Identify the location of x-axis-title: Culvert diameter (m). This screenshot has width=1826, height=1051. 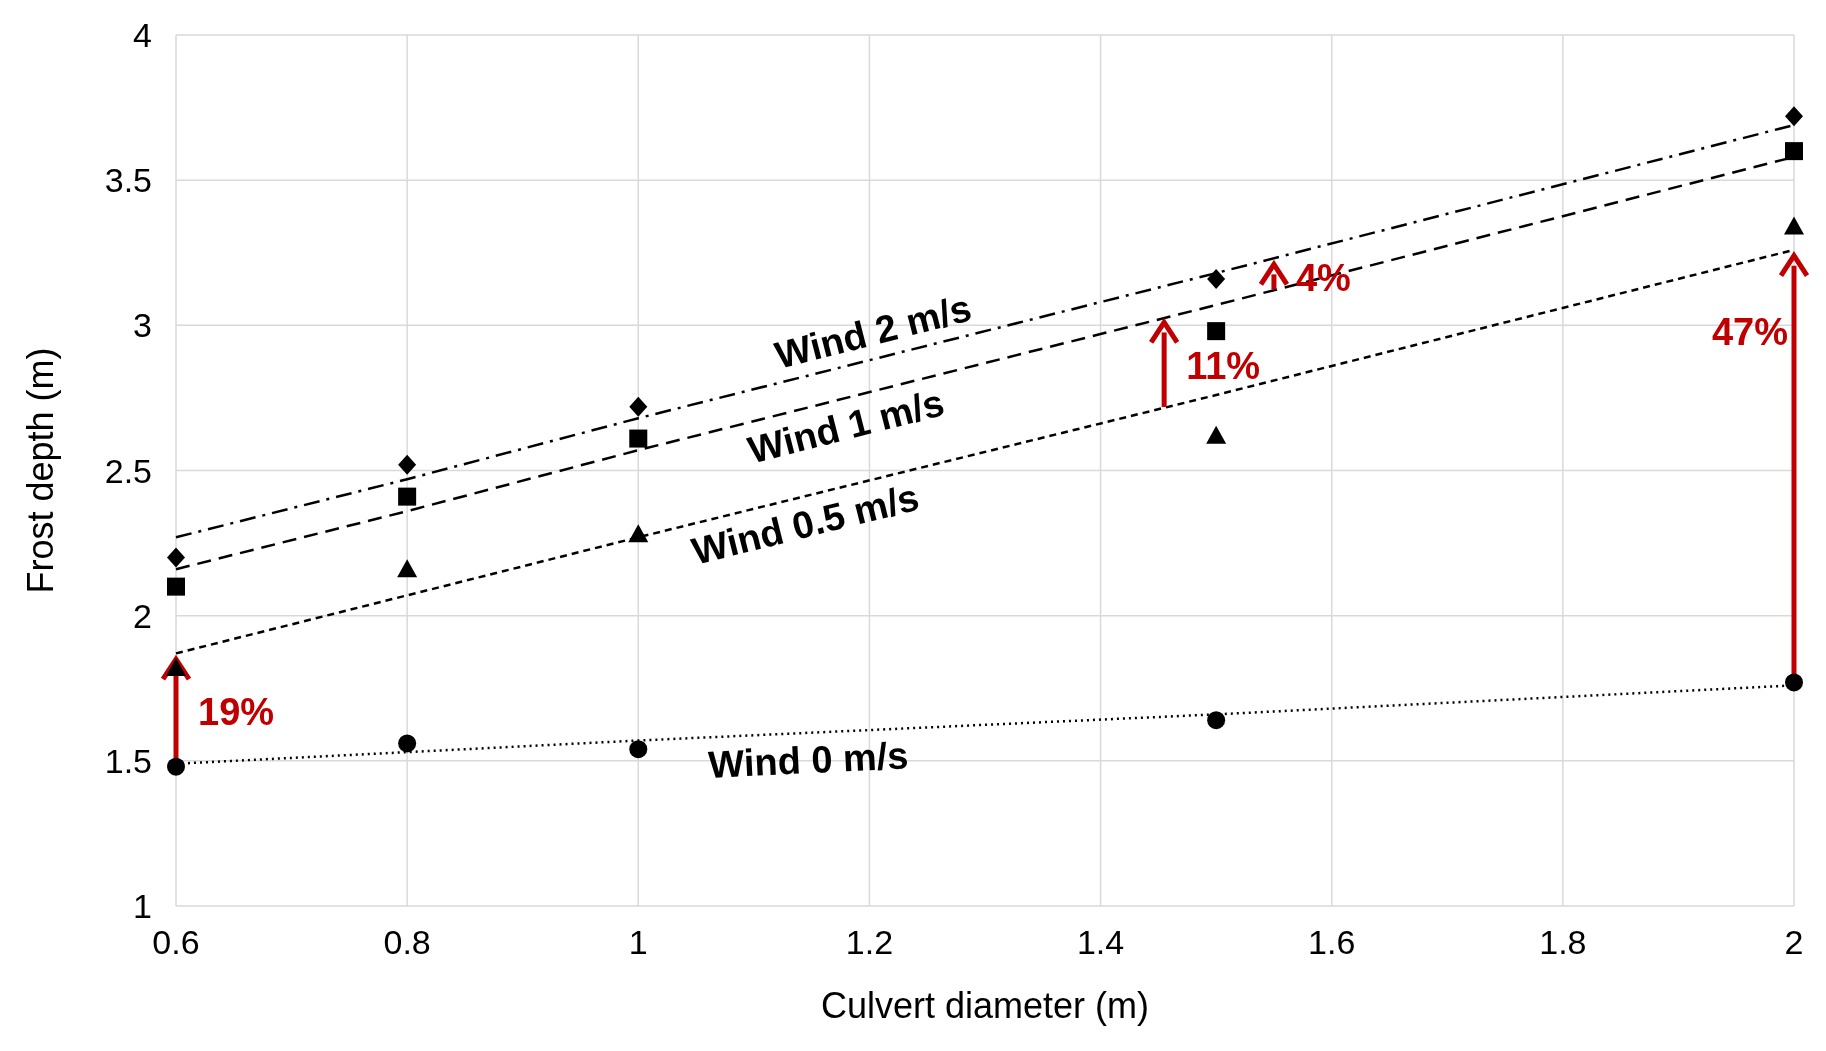
(985, 1005).